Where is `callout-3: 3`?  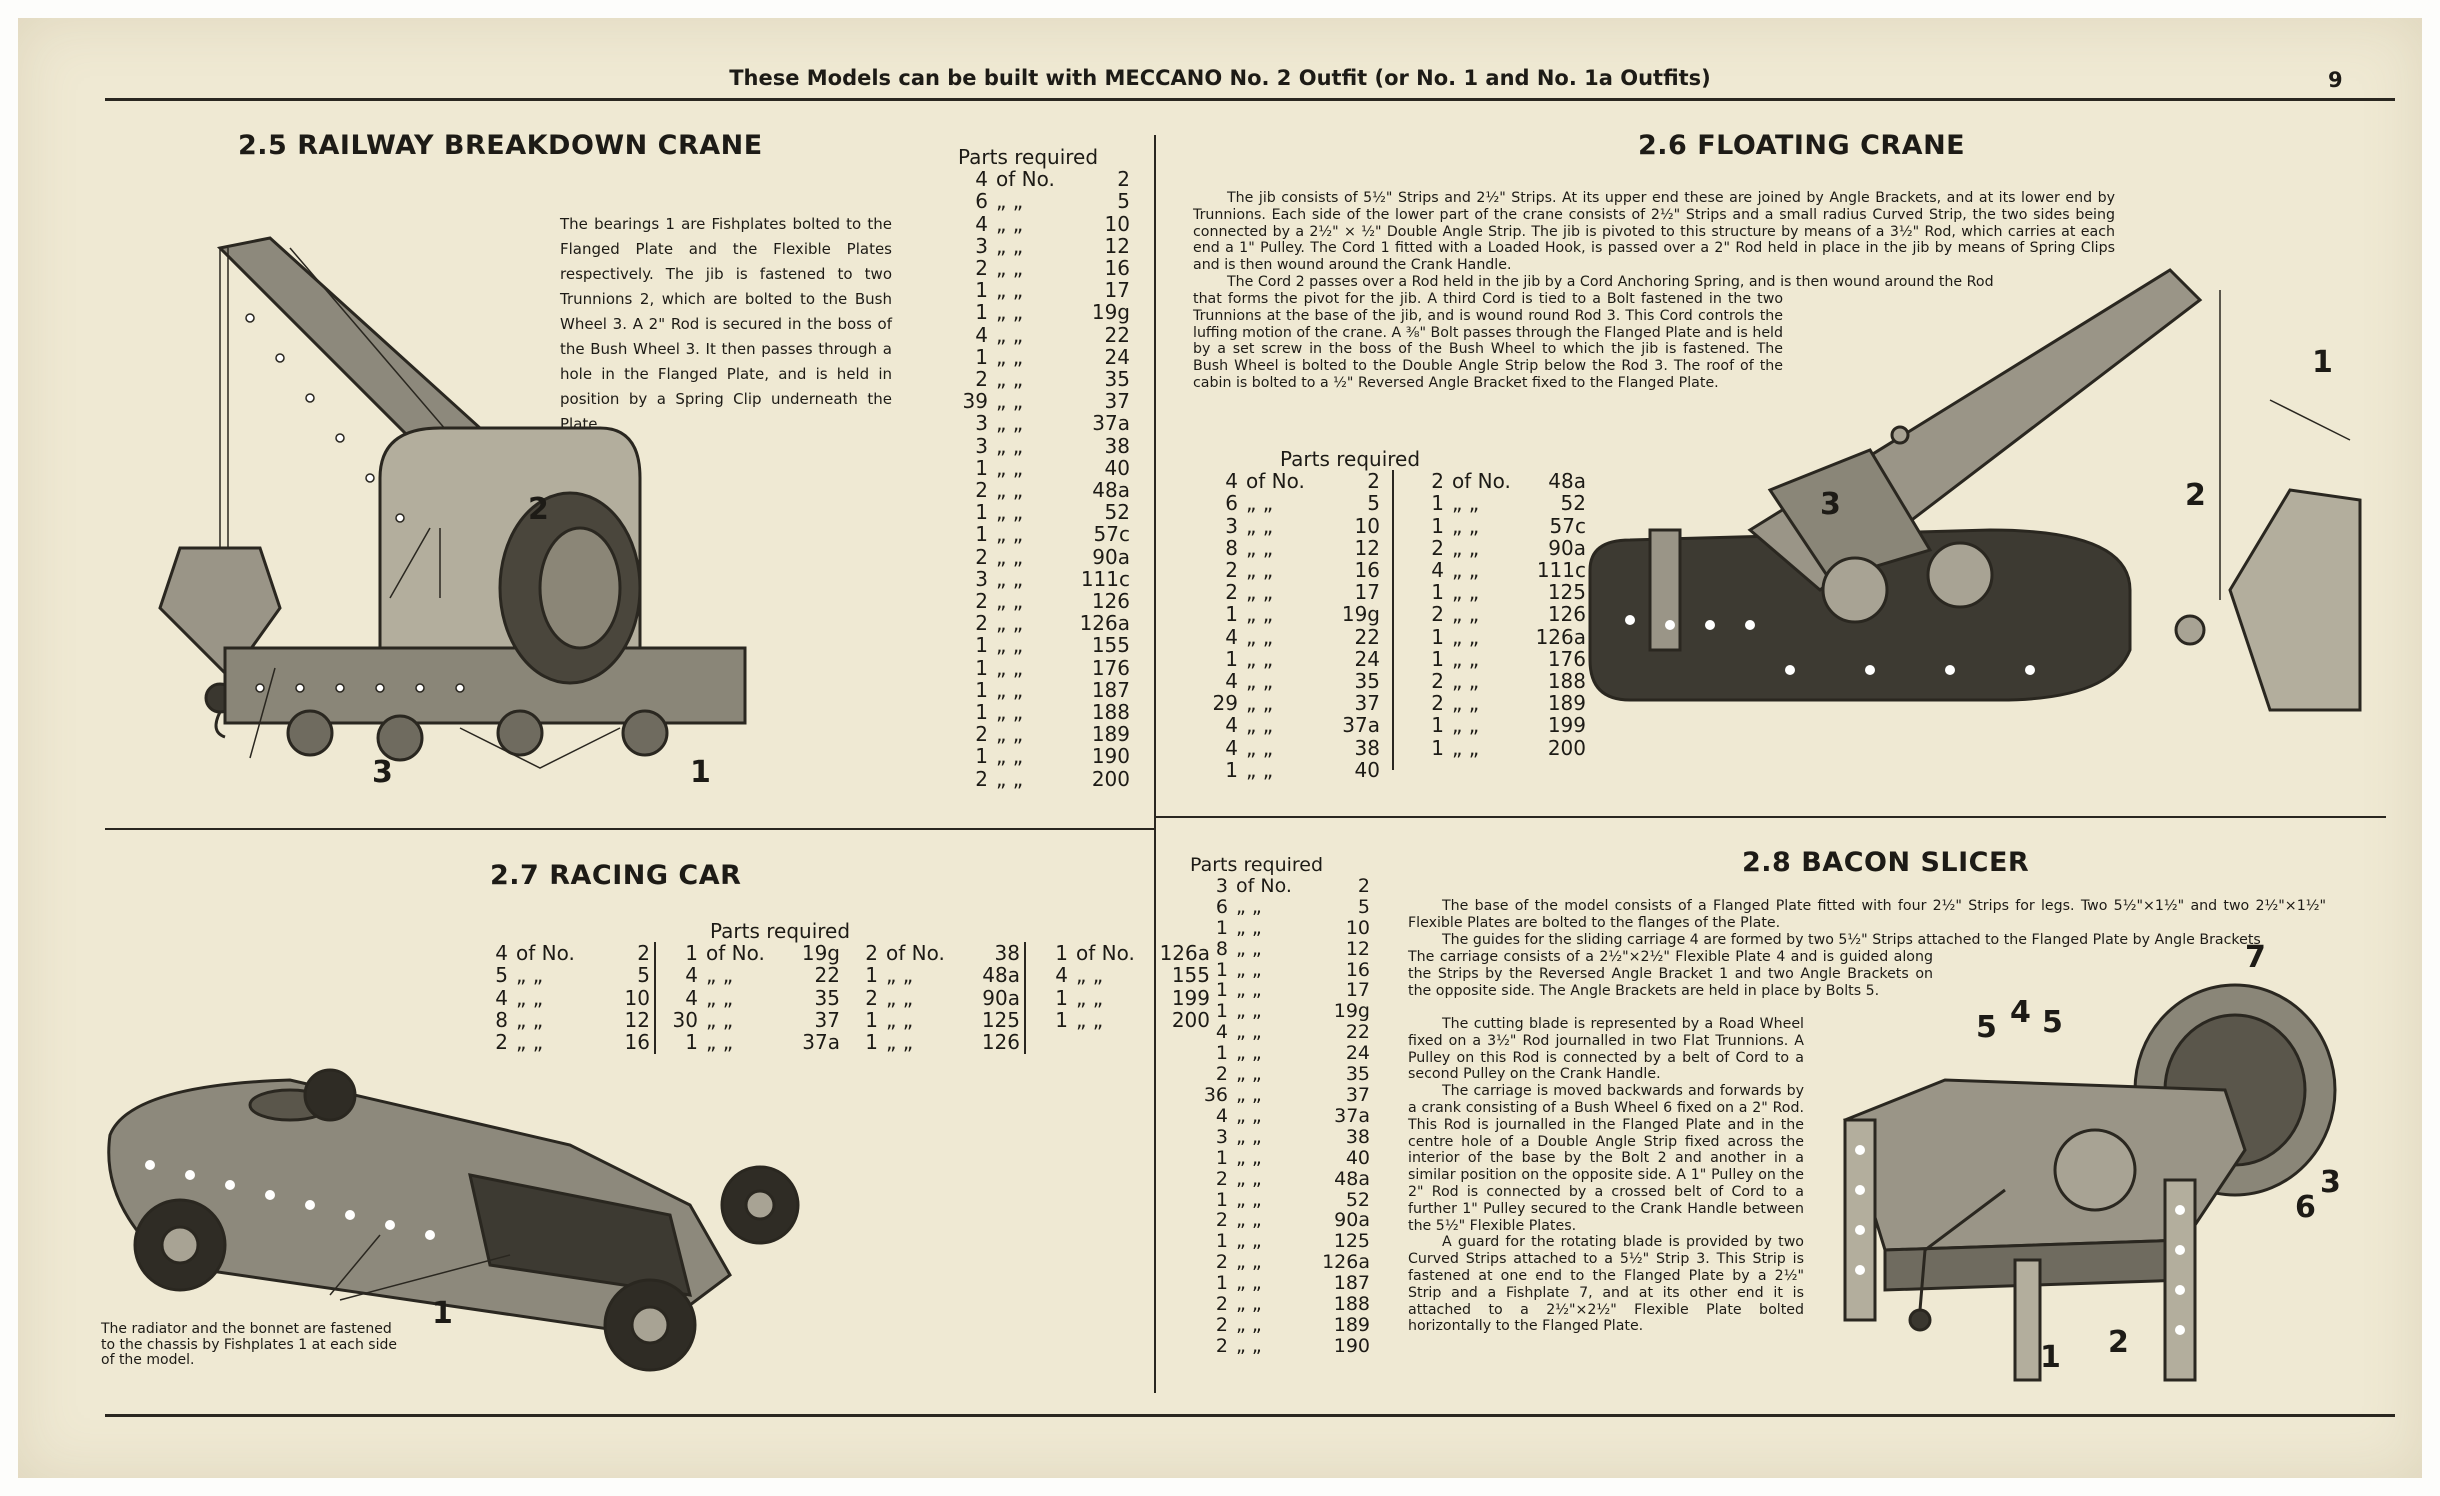
callout-3: 3 is located at coordinates (382, 772).